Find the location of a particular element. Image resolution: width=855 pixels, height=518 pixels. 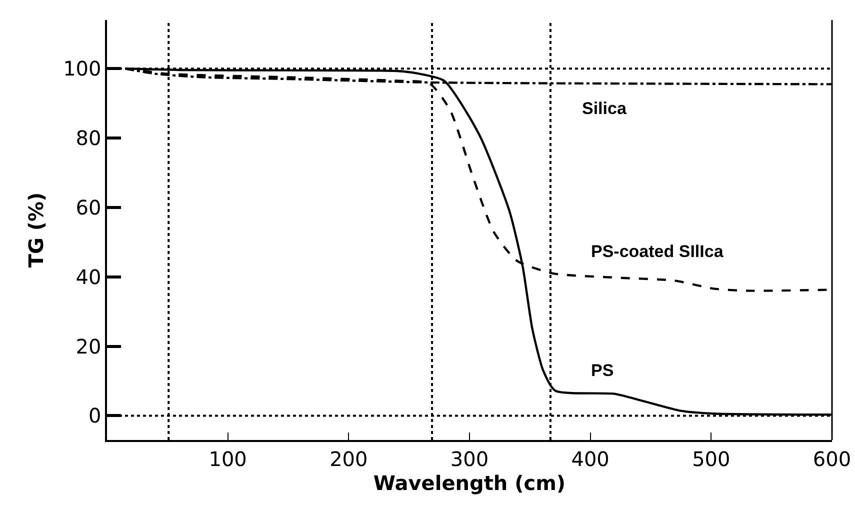

x-tick-label: 200 is located at coordinates (349, 458).